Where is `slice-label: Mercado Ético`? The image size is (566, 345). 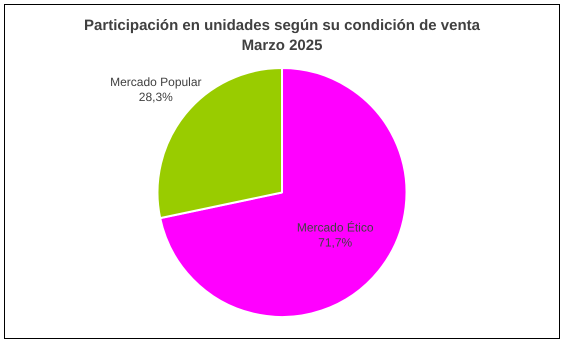
slice-label: Mercado Ético is located at coordinates (335, 227).